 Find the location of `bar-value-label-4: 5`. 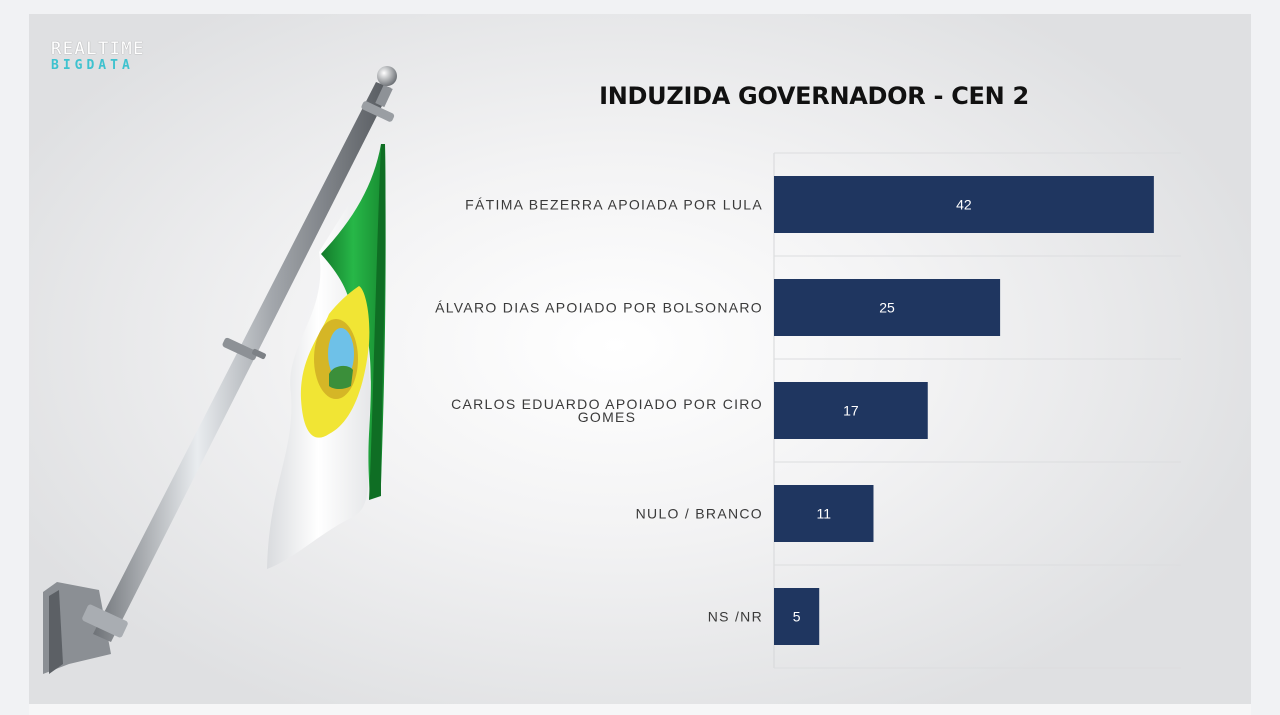

bar-value-label-4: 5 is located at coordinates (797, 617).